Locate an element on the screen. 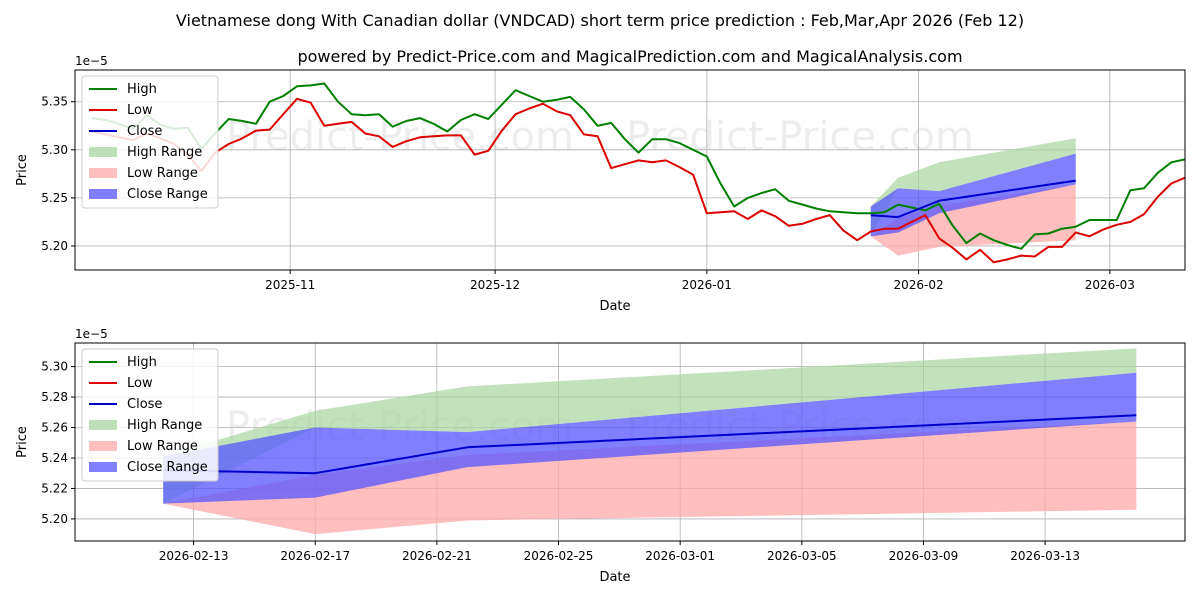 This screenshot has height=604, width=1200. y-tick-label: 5.28 is located at coordinates (54, 397).